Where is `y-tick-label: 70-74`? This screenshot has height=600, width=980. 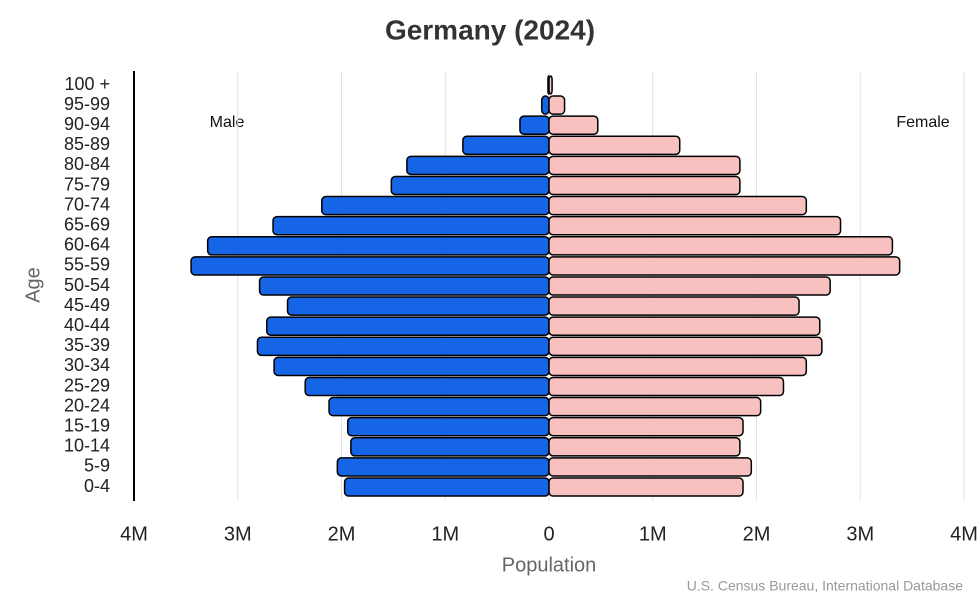 y-tick-label: 70-74 is located at coordinates (87, 204).